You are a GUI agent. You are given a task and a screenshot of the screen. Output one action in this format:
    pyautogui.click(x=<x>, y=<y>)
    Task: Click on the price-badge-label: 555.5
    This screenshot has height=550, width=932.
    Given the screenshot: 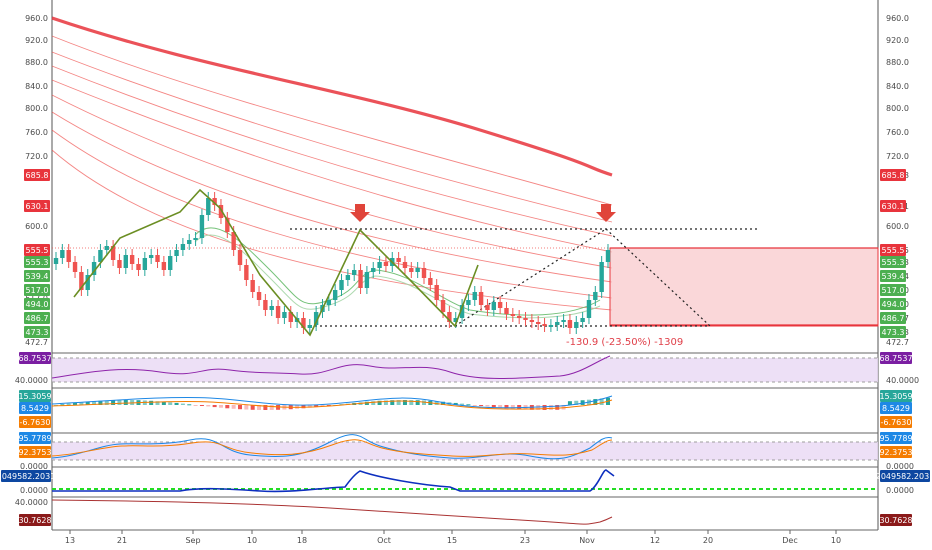 What is the action you would take?
    pyautogui.click(x=893, y=250)
    